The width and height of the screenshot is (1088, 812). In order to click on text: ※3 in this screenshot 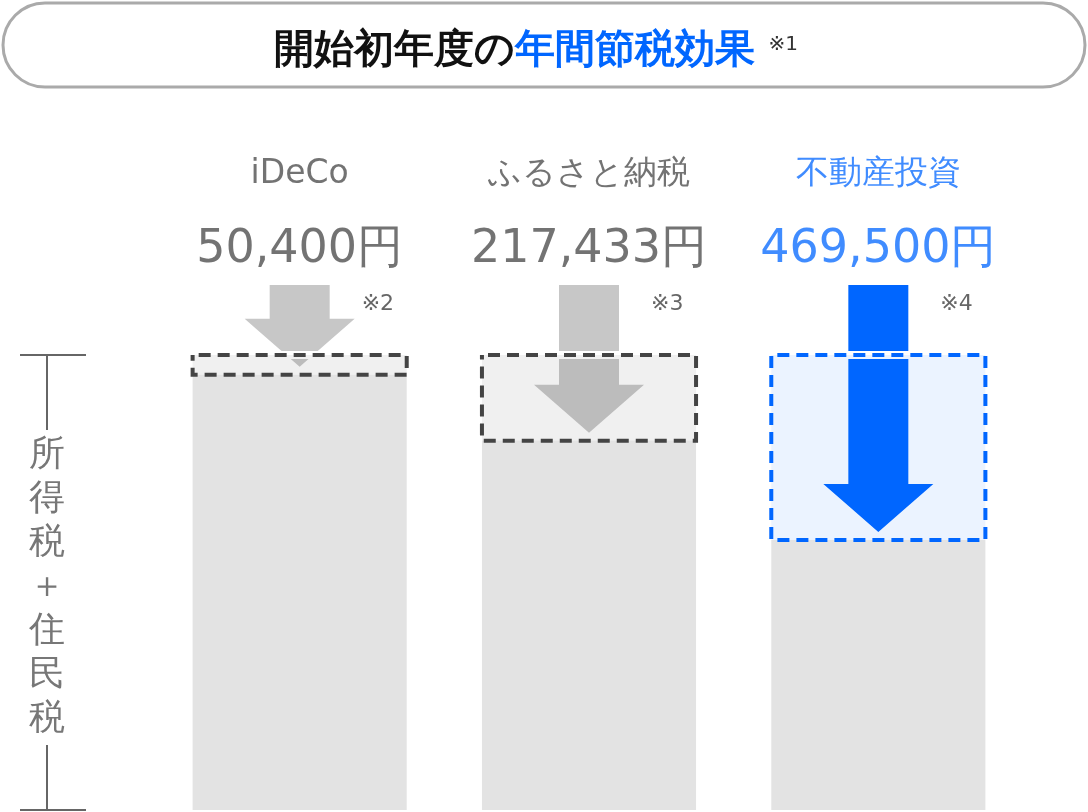, I will do `click(667, 302)`.